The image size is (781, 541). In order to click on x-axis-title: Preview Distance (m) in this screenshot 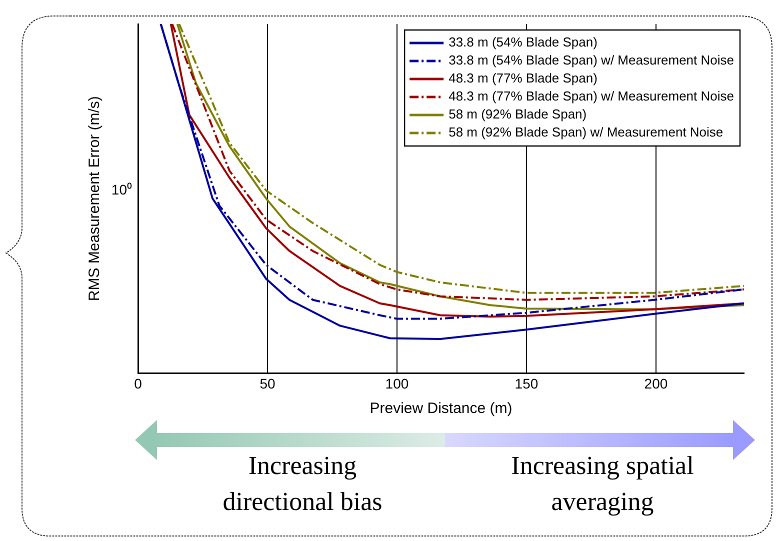, I will do `click(441, 409)`.